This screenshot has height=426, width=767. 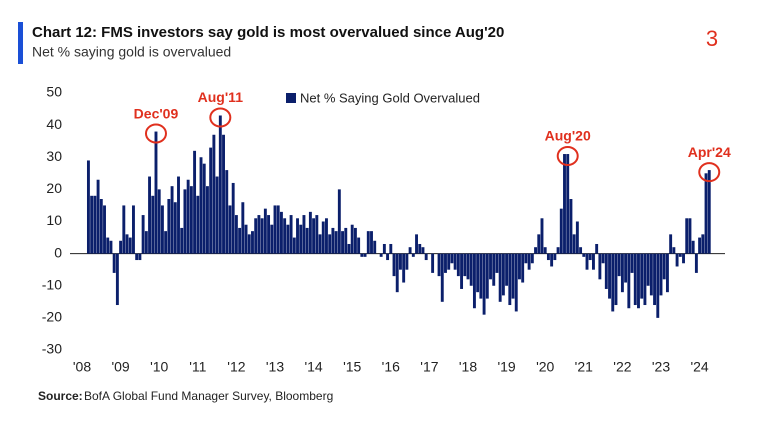 I want to click on x-tick-label: '20, so click(x=545, y=367).